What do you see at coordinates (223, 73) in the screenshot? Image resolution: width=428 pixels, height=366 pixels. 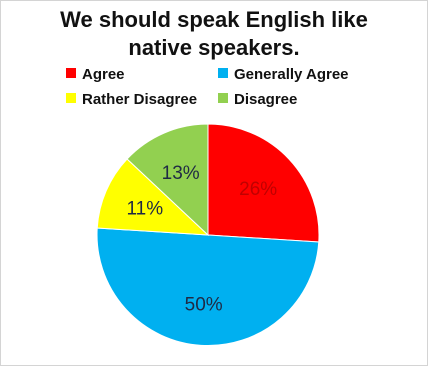 I see `legend-swatch-generally-agree` at bounding box center [223, 73].